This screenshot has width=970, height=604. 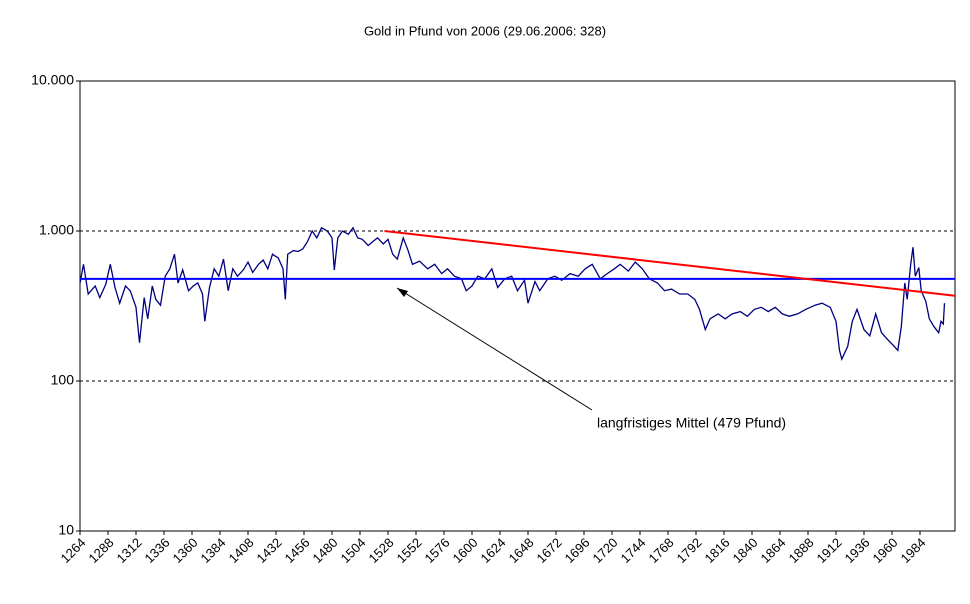 What do you see at coordinates (128, 550) in the screenshot?
I see `x-tick-label: 1312` at bounding box center [128, 550].